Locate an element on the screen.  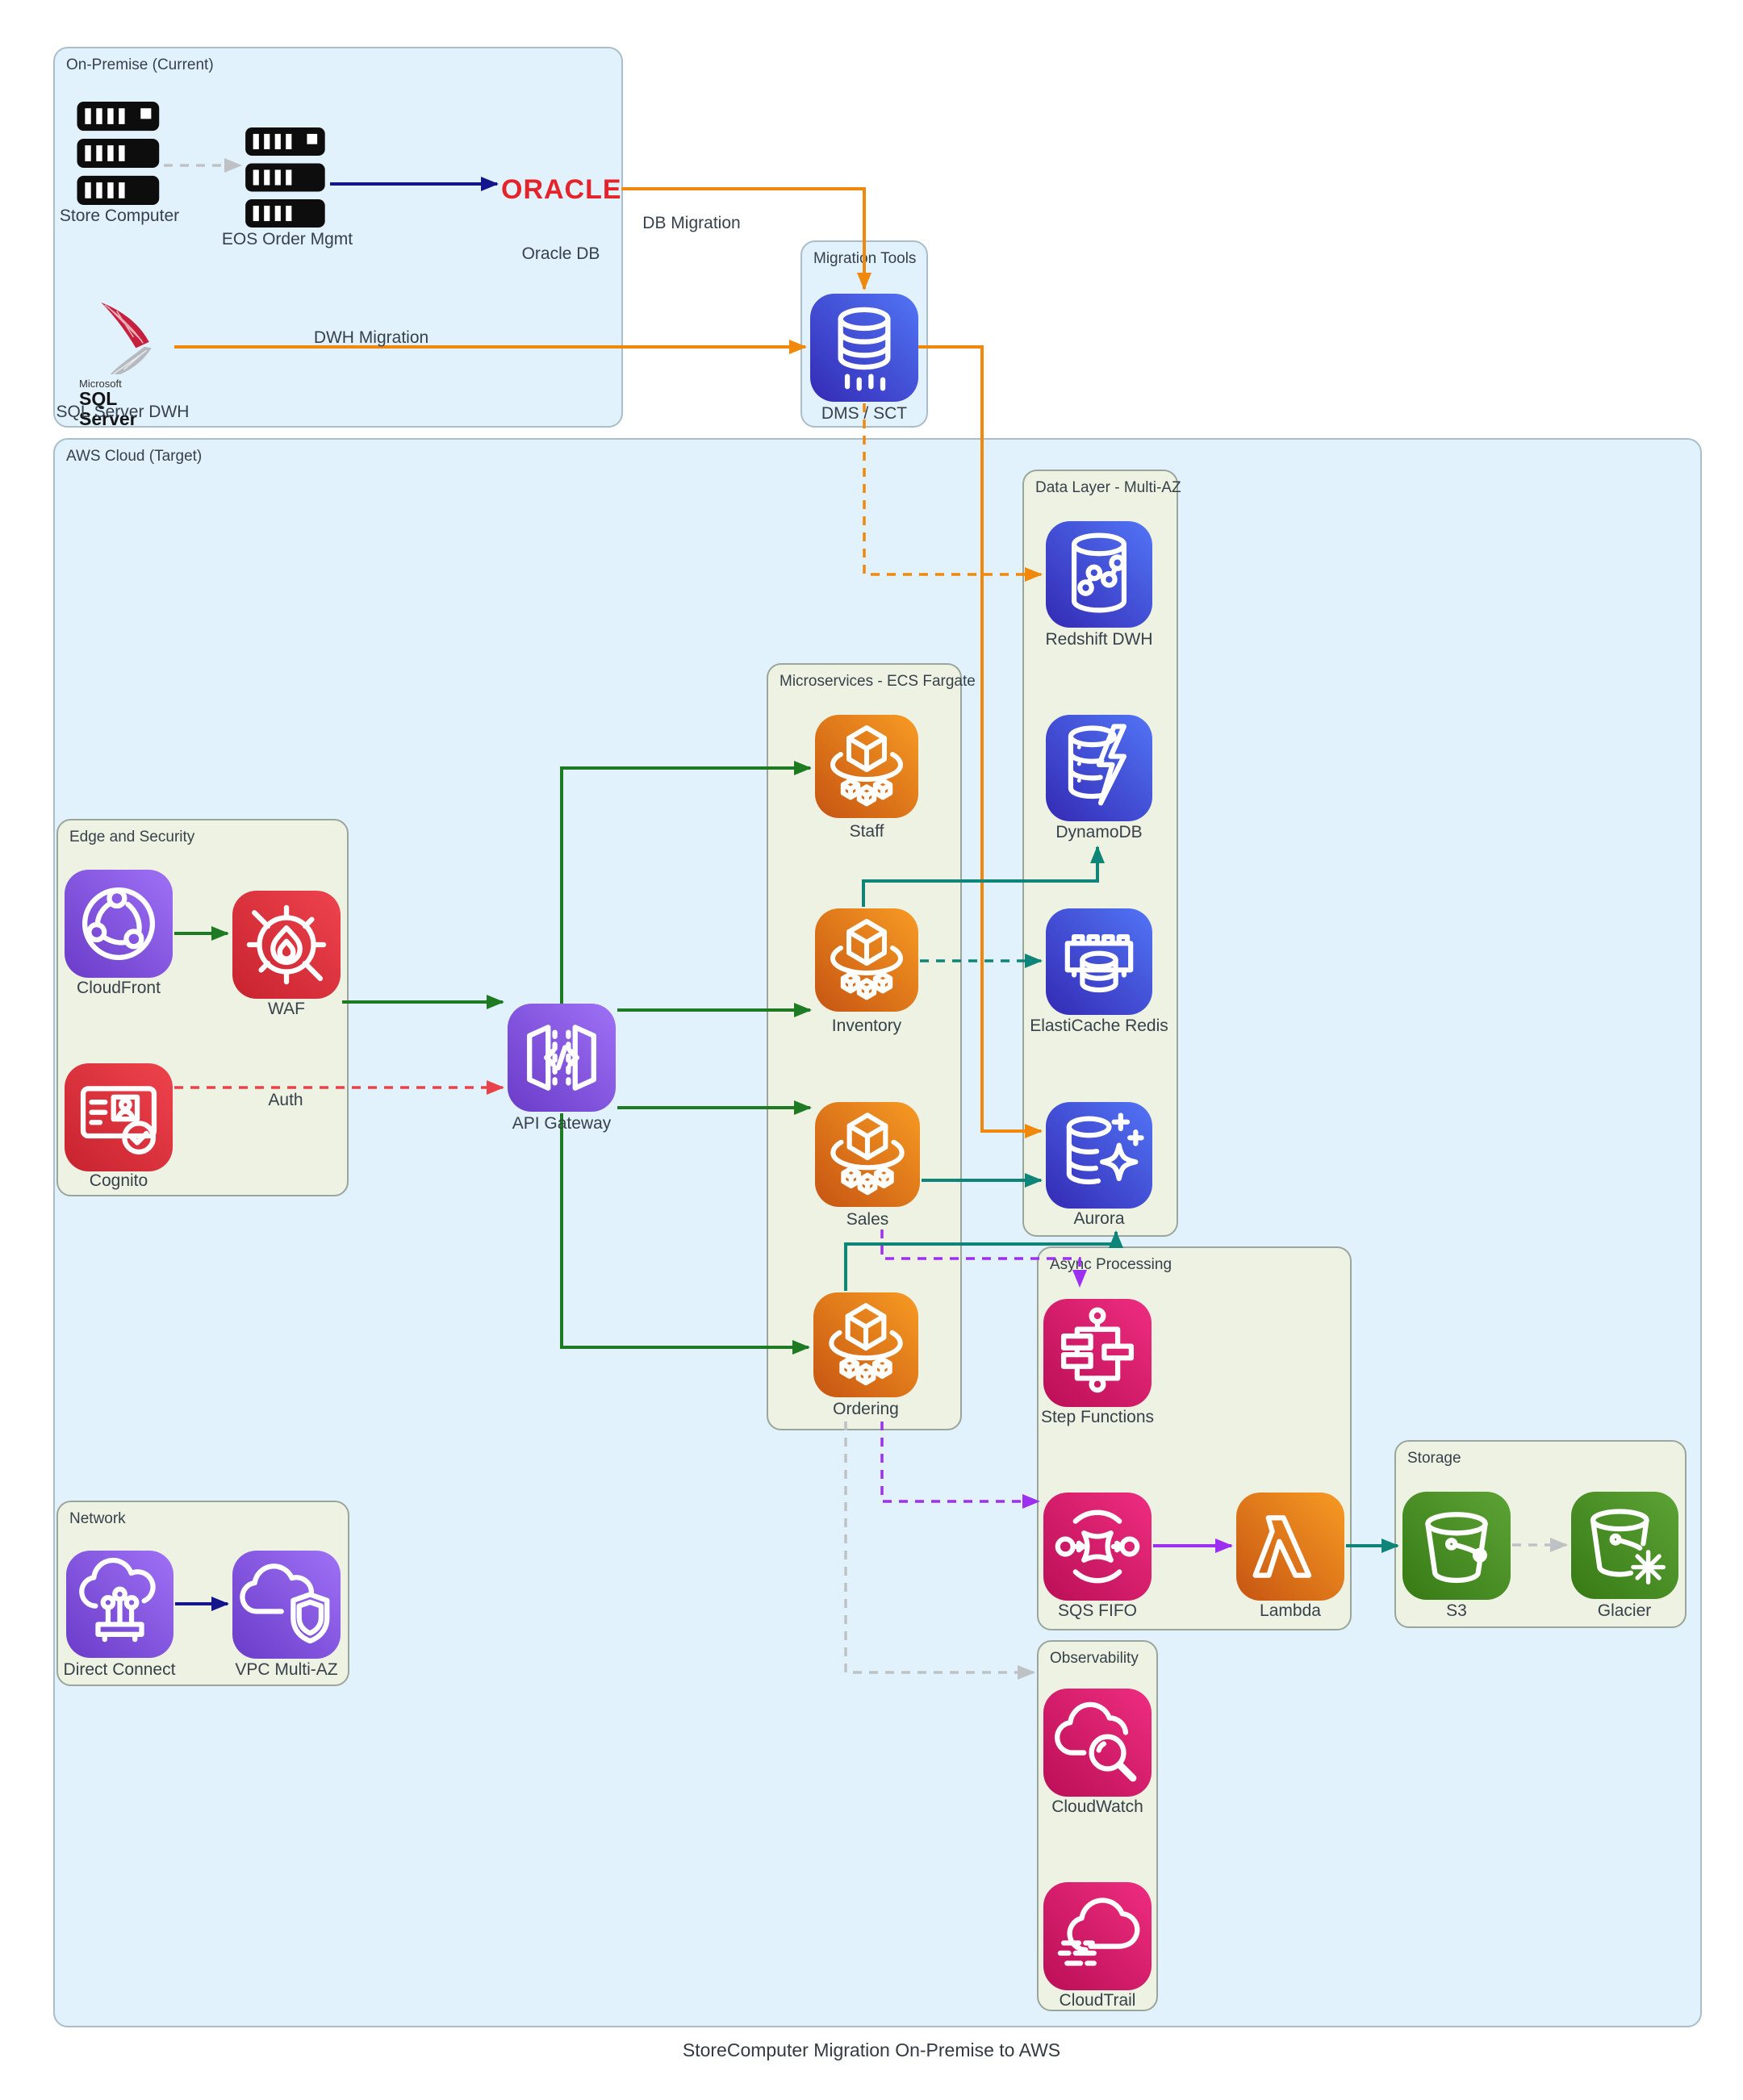
sql-server-text: SQL Server is located at coordinates (108, 409).